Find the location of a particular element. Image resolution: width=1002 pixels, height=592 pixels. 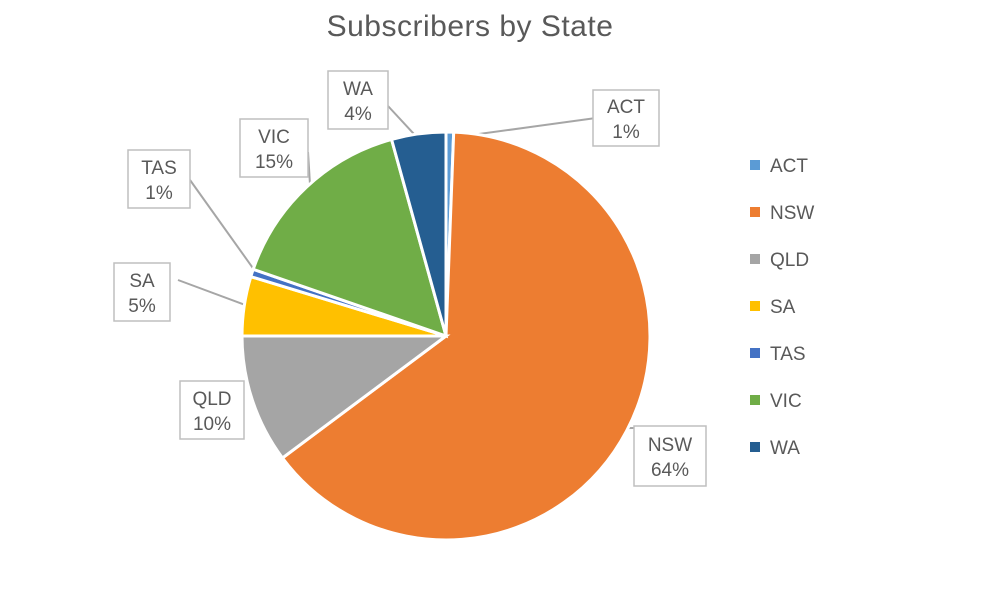

data-label-box-vic is located at coordinates (274, 148).